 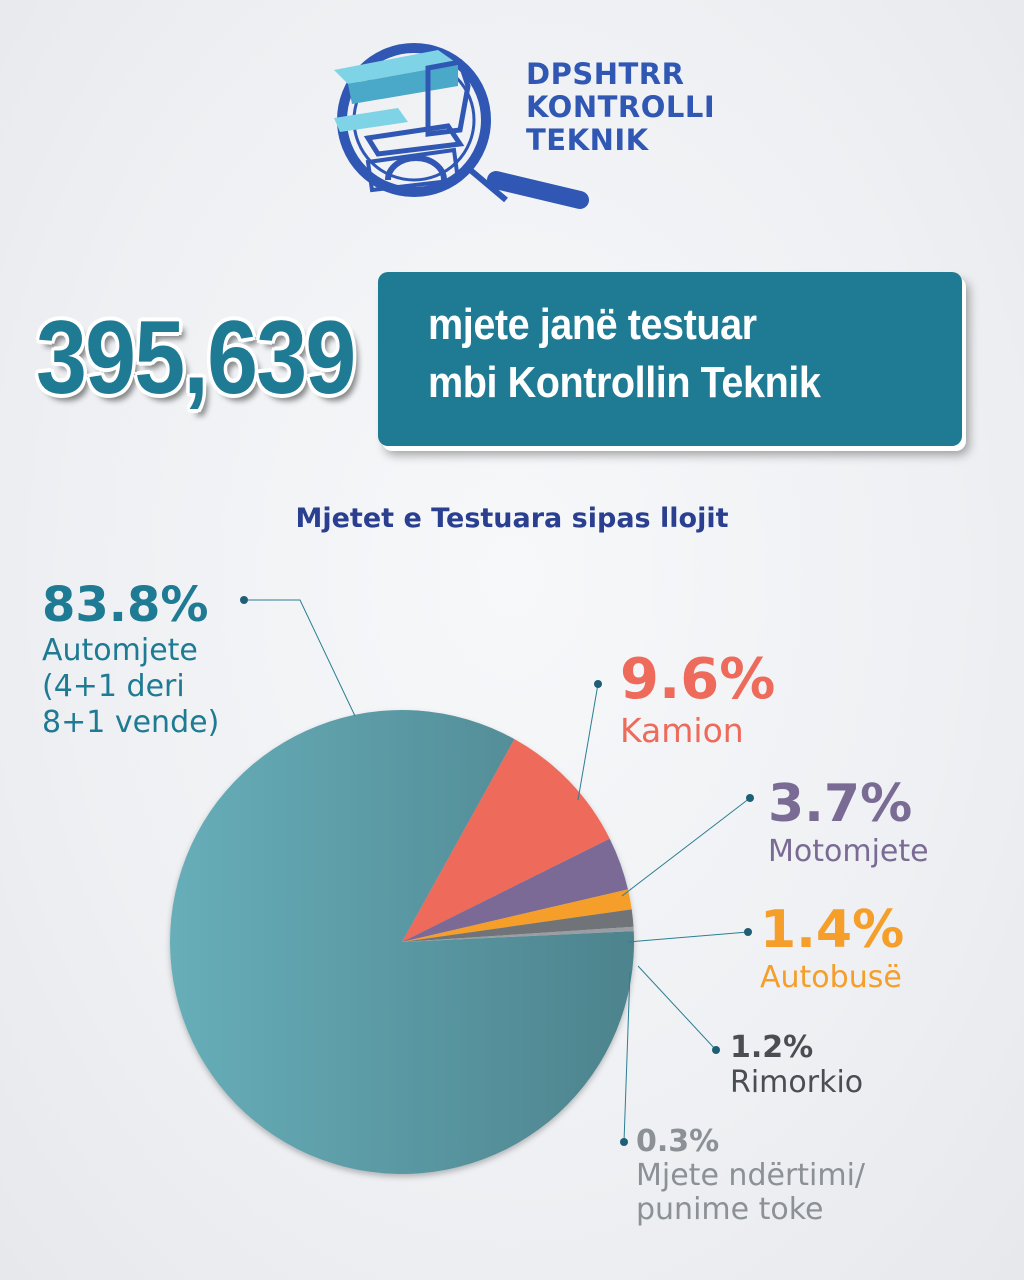 What do you see at coordinates (730, 1209) in the screenshot?
I see `data-label-name-ndertimi-1: punime toke` at bounding box center [730, 1209].